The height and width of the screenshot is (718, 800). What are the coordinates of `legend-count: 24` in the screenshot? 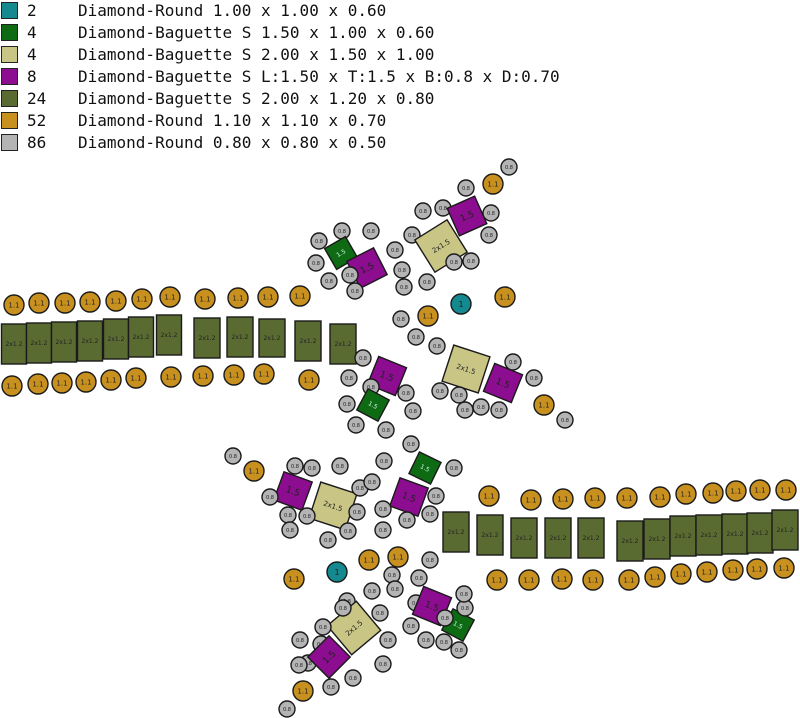 It's located at (37, 98).